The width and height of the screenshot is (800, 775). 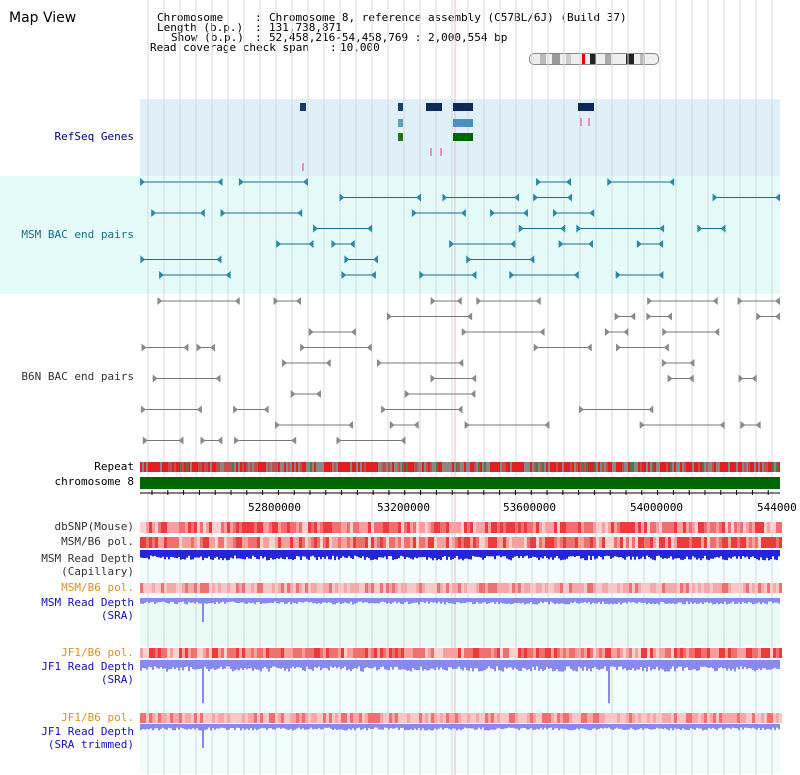 I want to click on chromosome-bar, so click(x=460, y=483).